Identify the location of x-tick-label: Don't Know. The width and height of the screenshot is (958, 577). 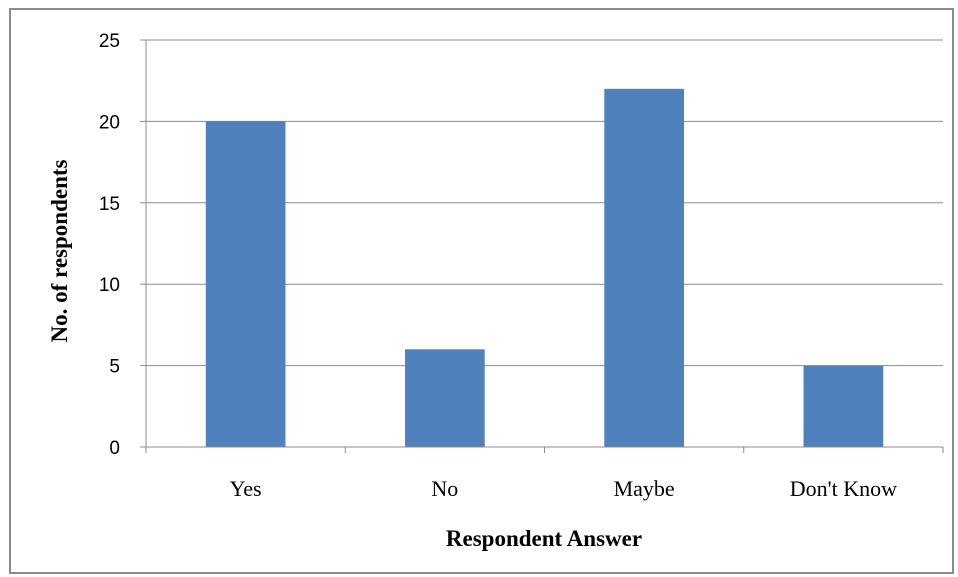
(843, 488).